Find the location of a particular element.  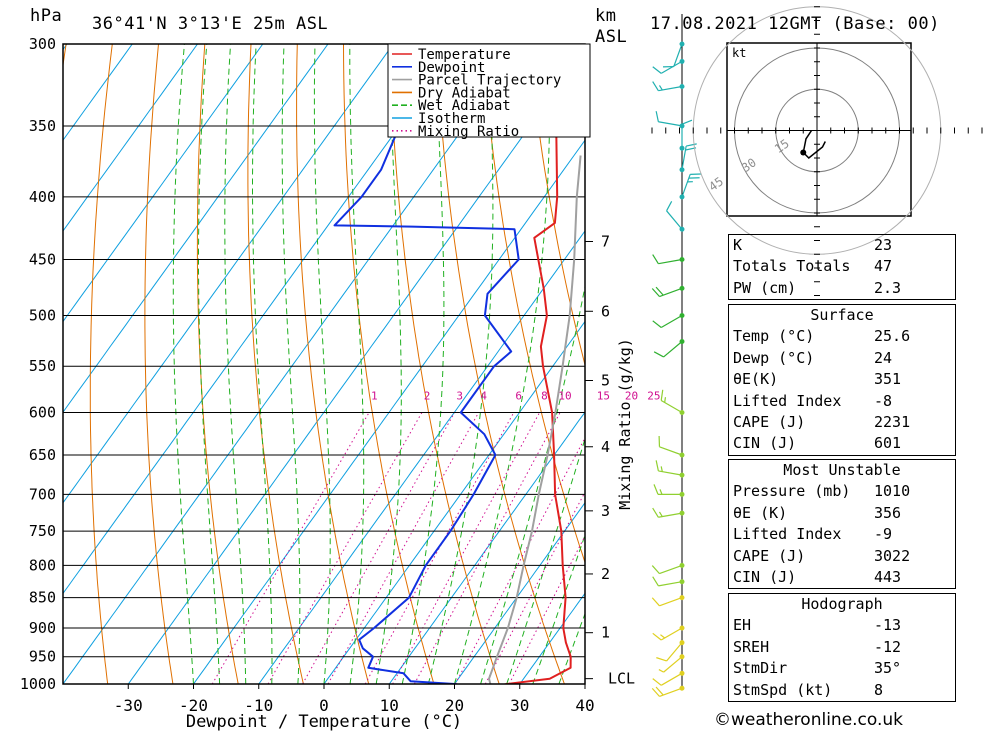

mixing-ratio-label: 2 is located at coordinates (427, 396).